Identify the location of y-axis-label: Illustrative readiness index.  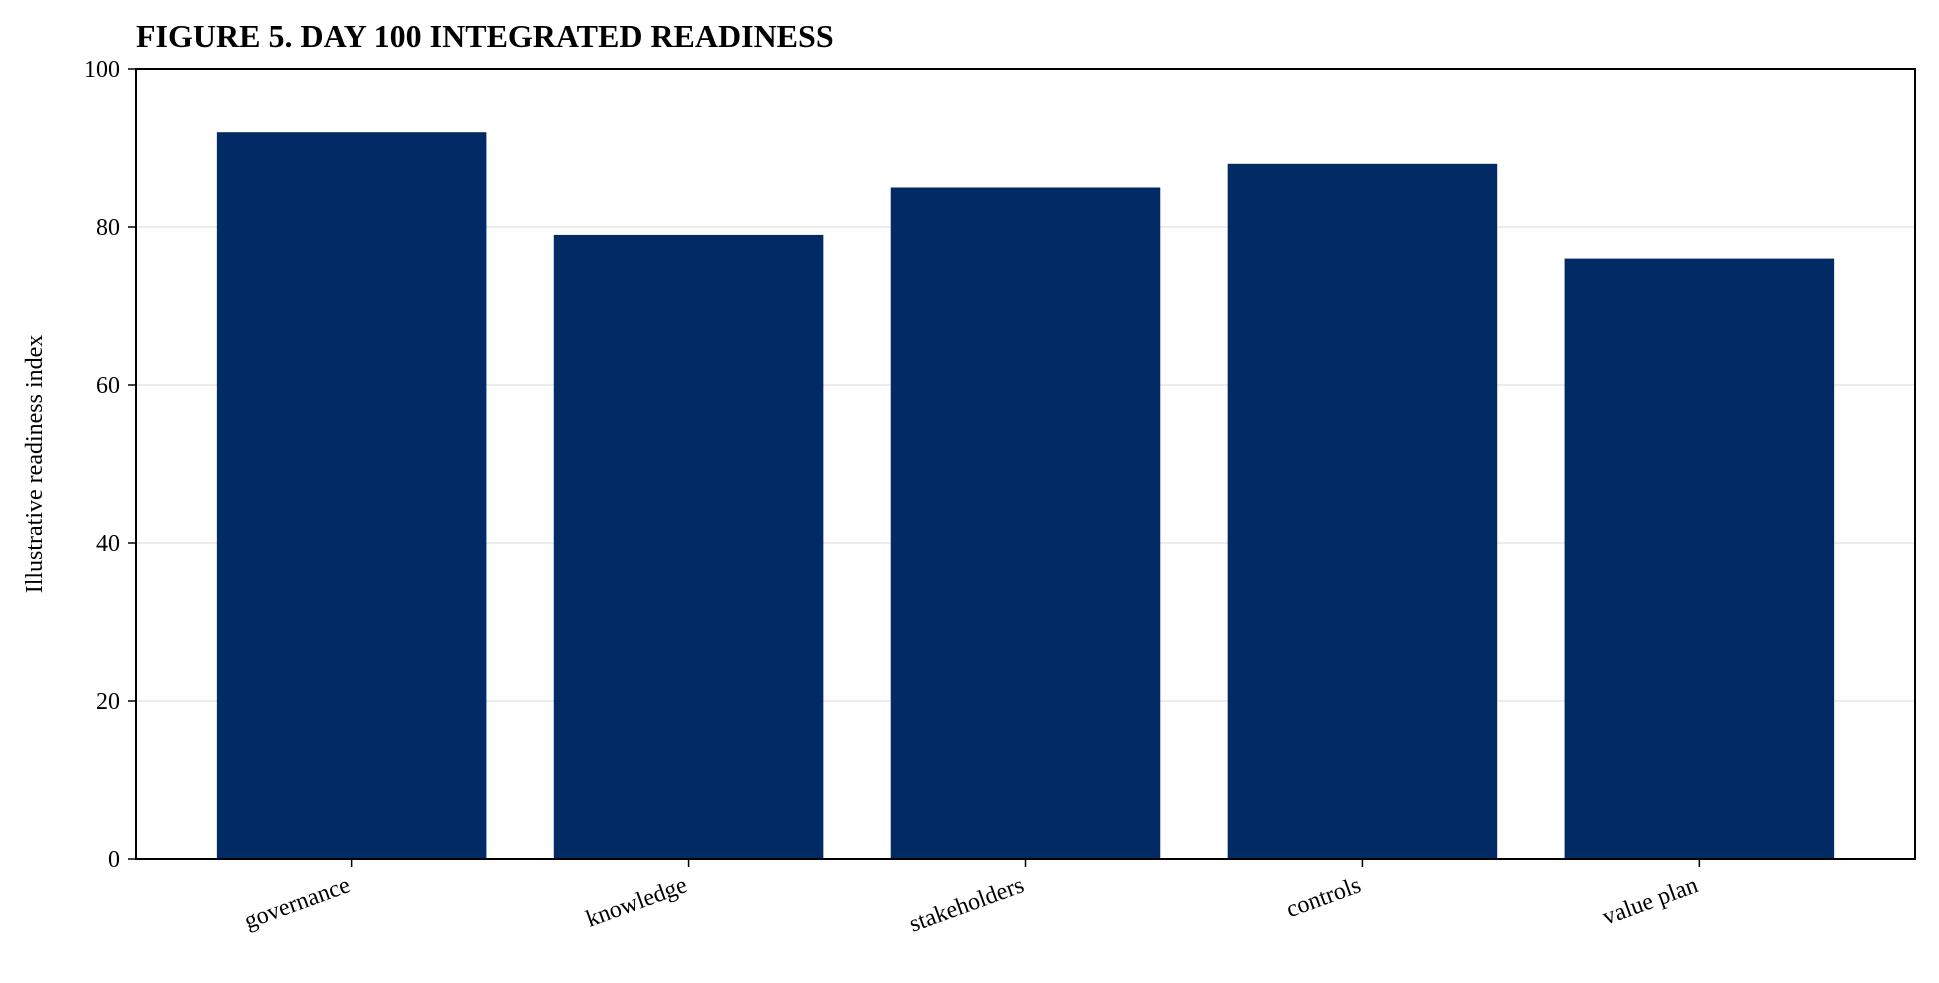
(35, 464).